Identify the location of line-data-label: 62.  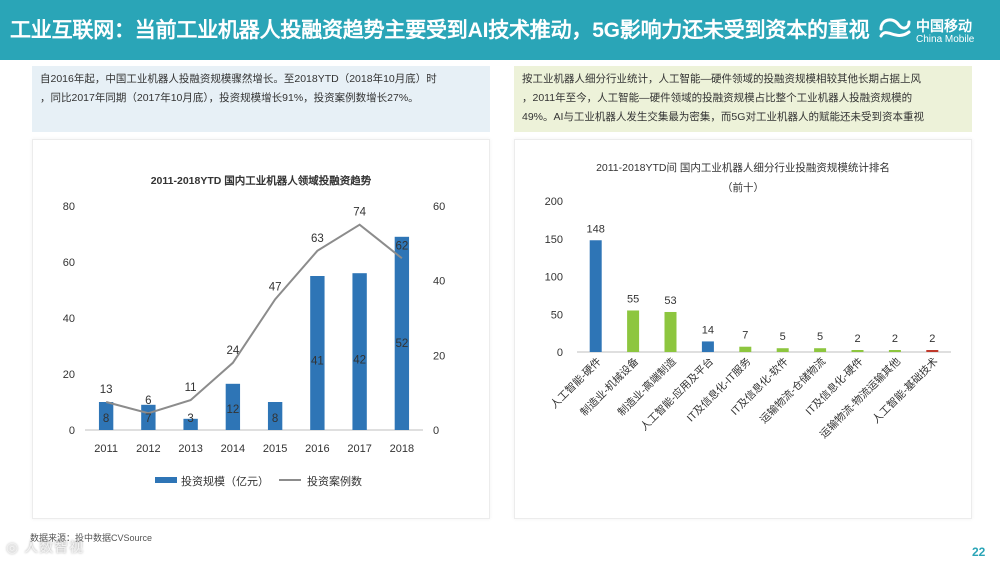
(401, 246).